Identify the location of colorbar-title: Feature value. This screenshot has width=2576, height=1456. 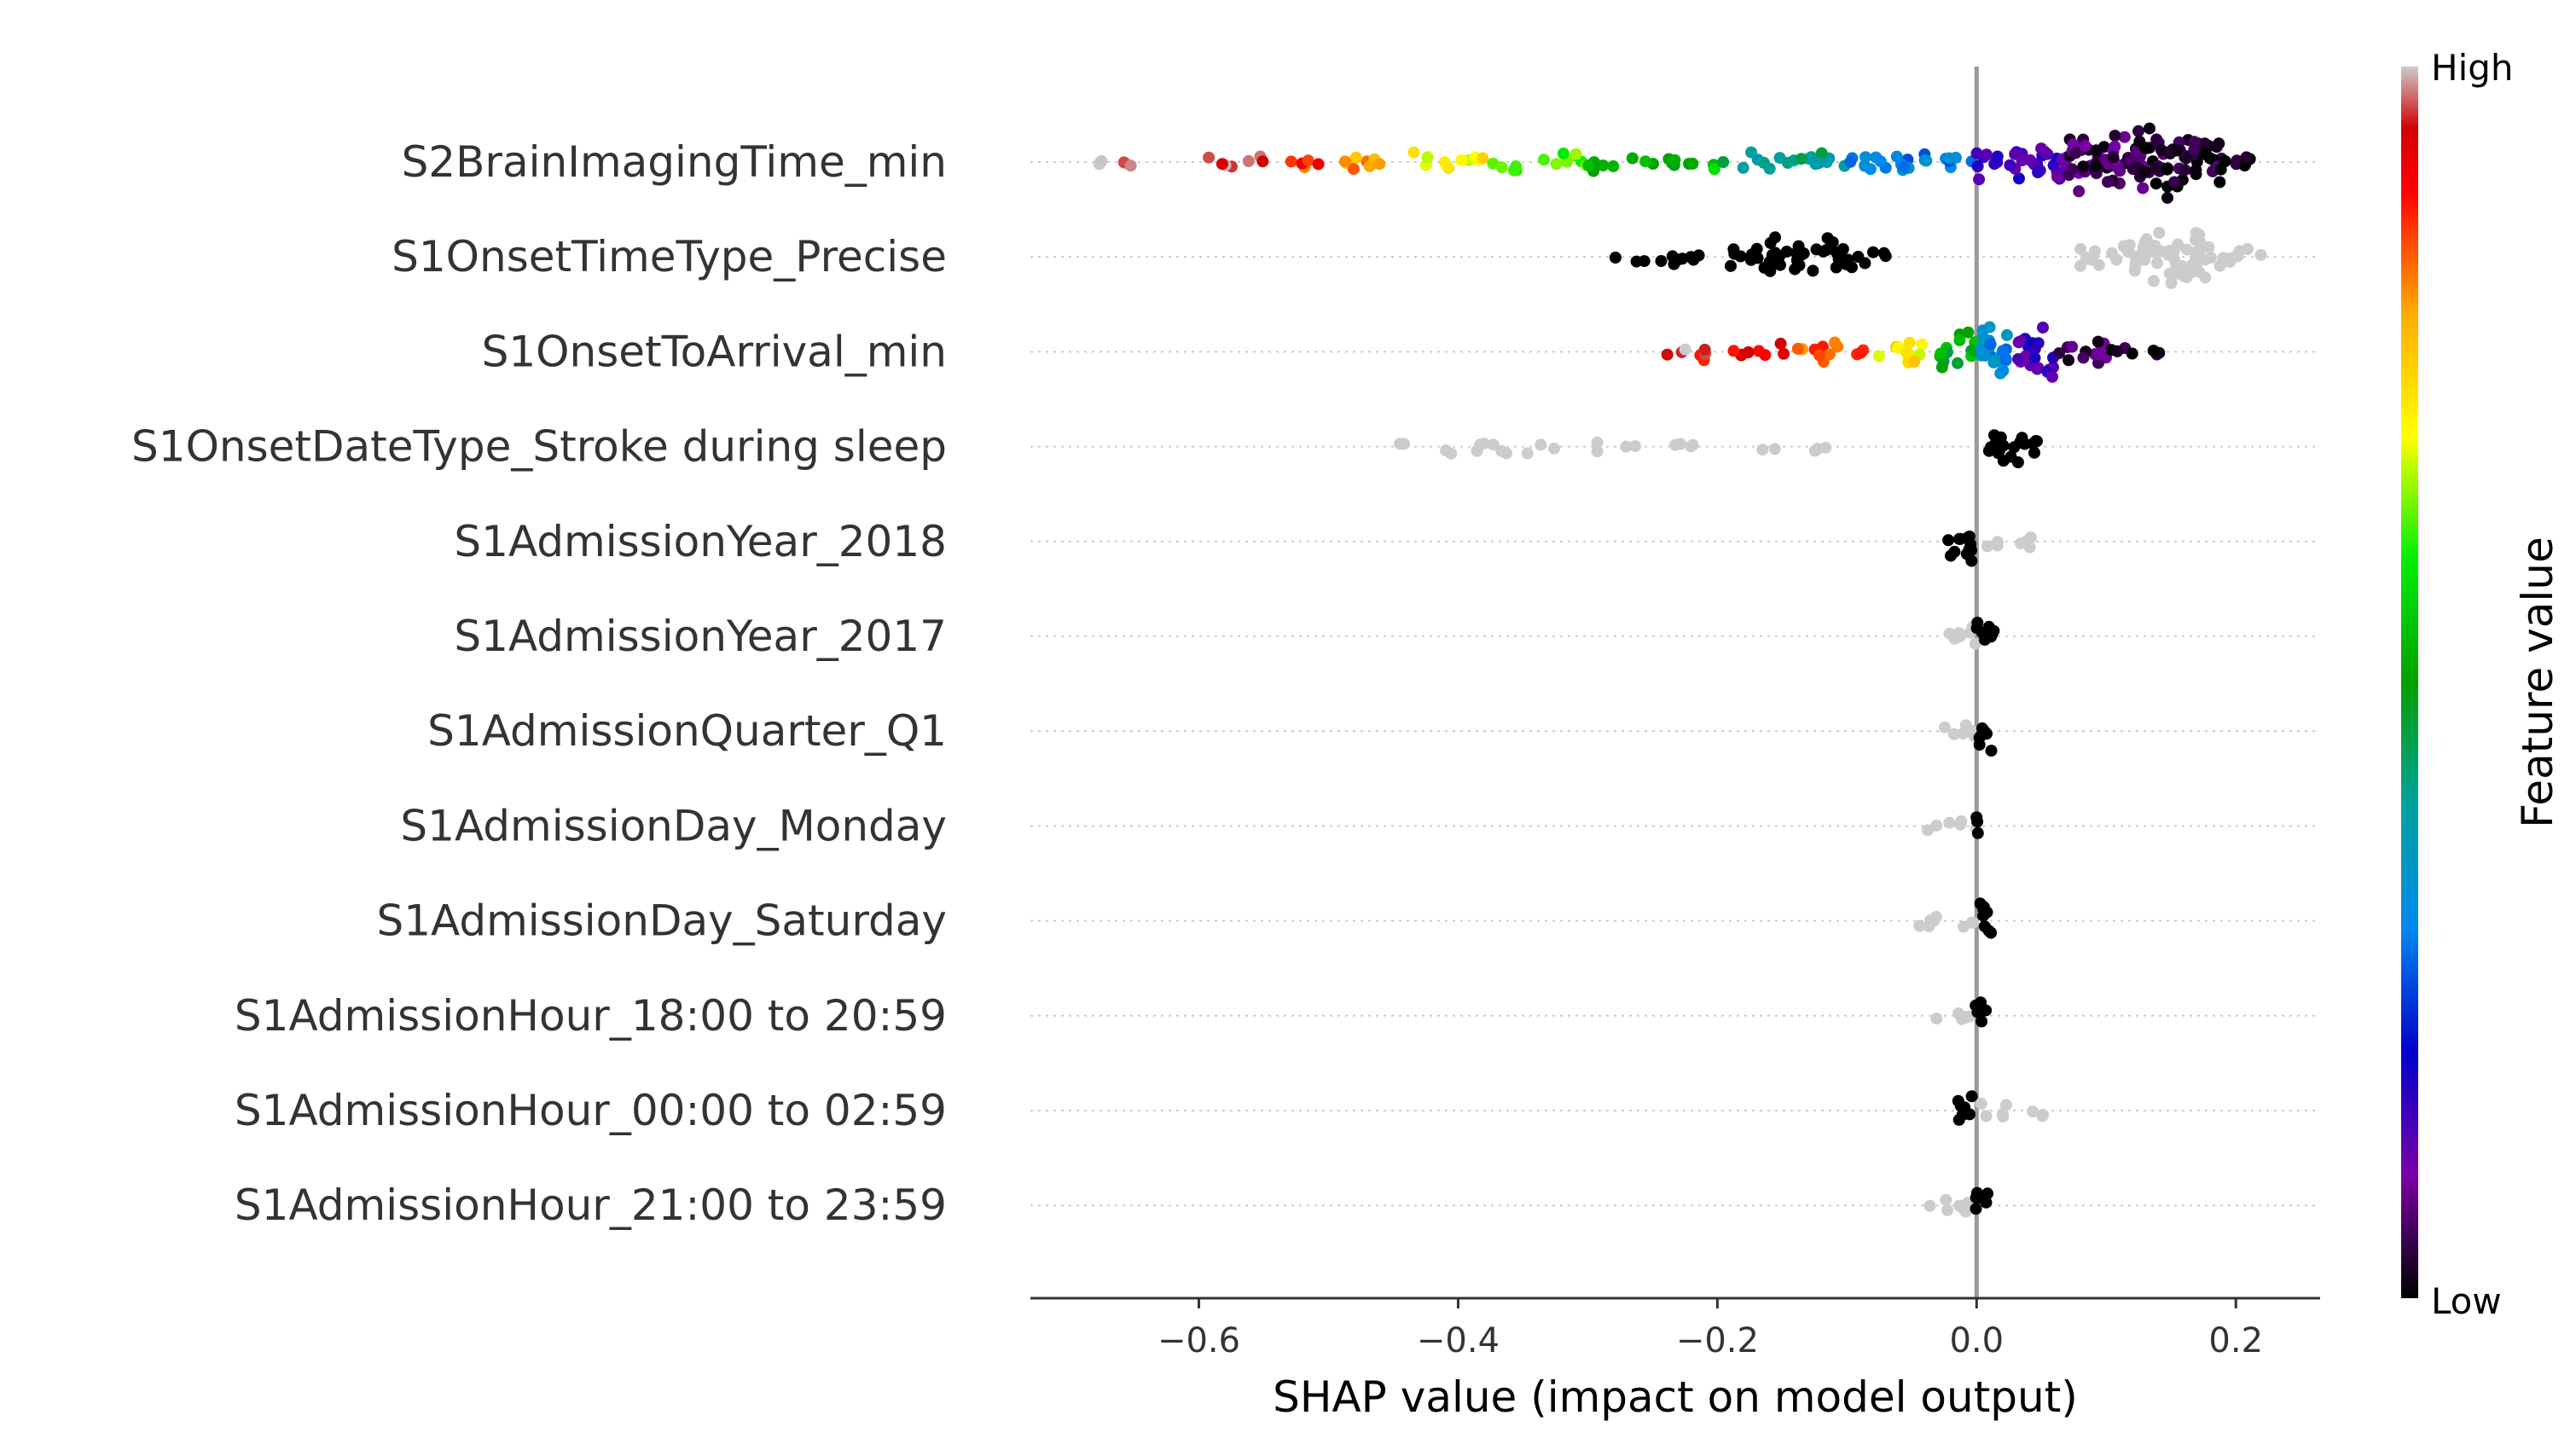
(2537, 682).